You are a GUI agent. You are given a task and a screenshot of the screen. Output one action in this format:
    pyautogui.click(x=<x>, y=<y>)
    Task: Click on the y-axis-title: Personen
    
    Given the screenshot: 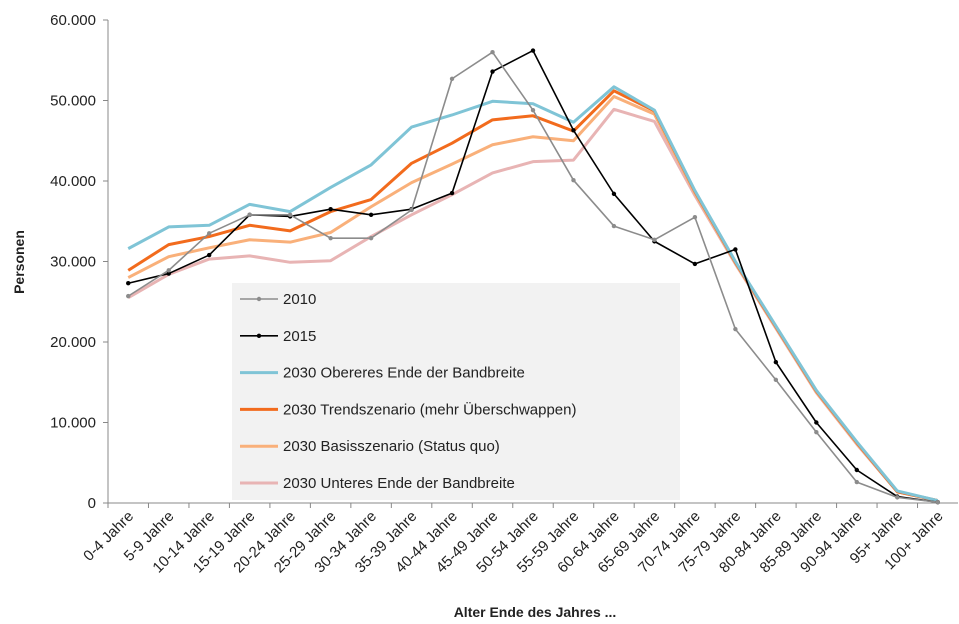 What is the action you would take?
    pyautogui.click(x=19, y=262)
    